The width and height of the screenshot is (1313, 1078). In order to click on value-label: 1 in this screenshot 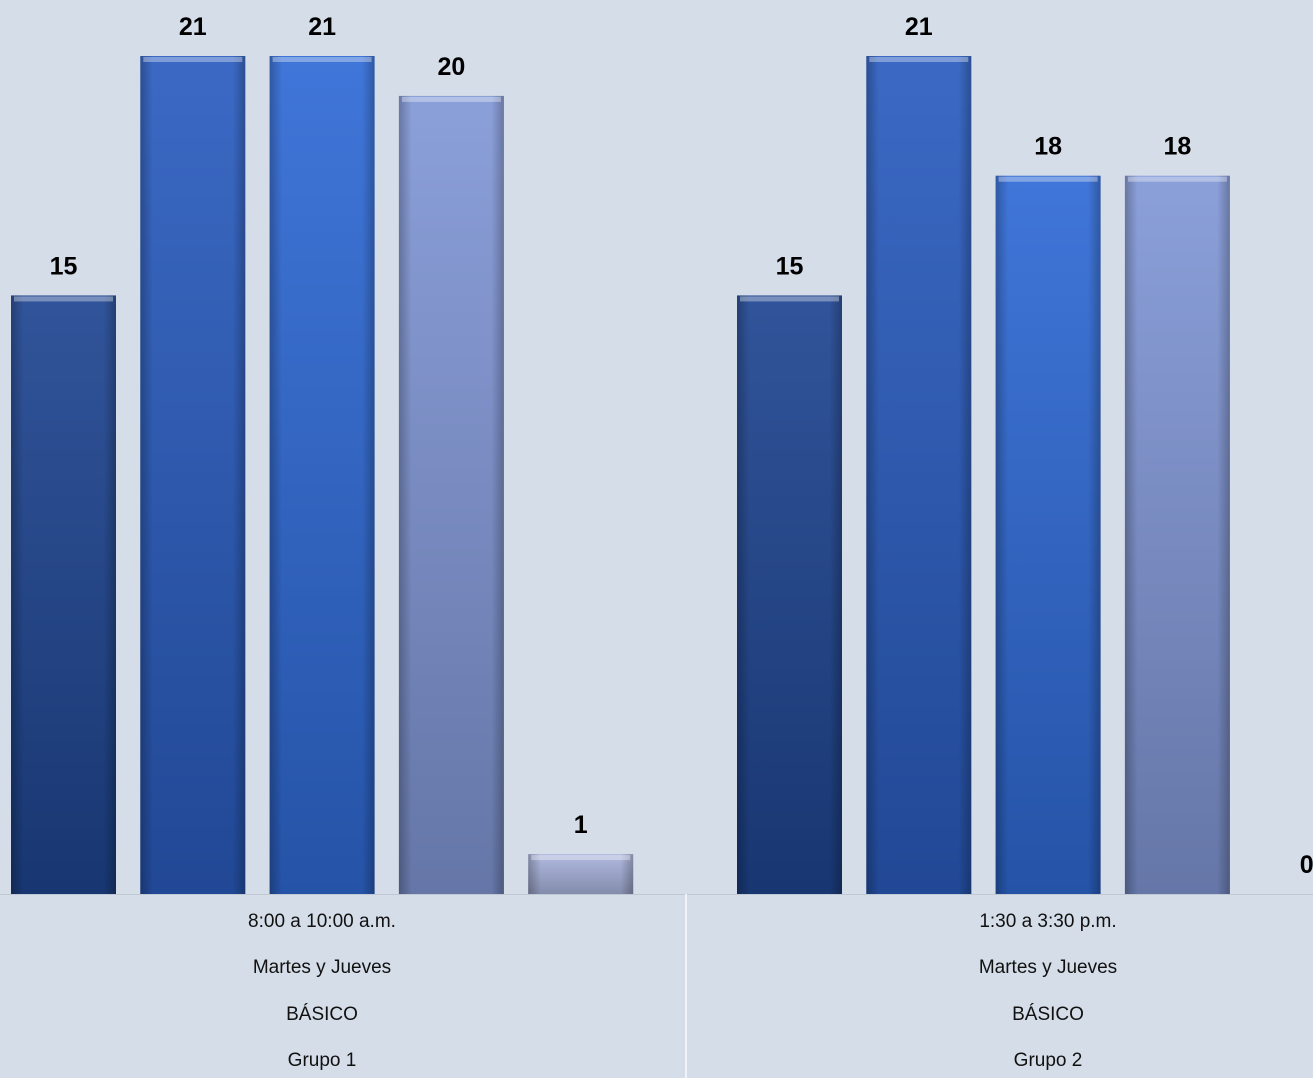, I will do `click(581, 825)`.